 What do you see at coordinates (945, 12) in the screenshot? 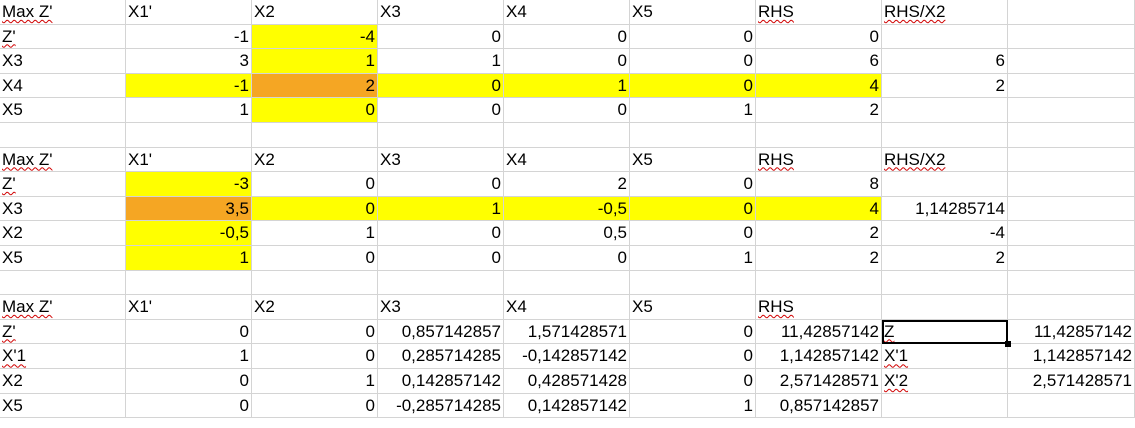
I see `cell: RHS/X2` at bounding box center [945, 12].